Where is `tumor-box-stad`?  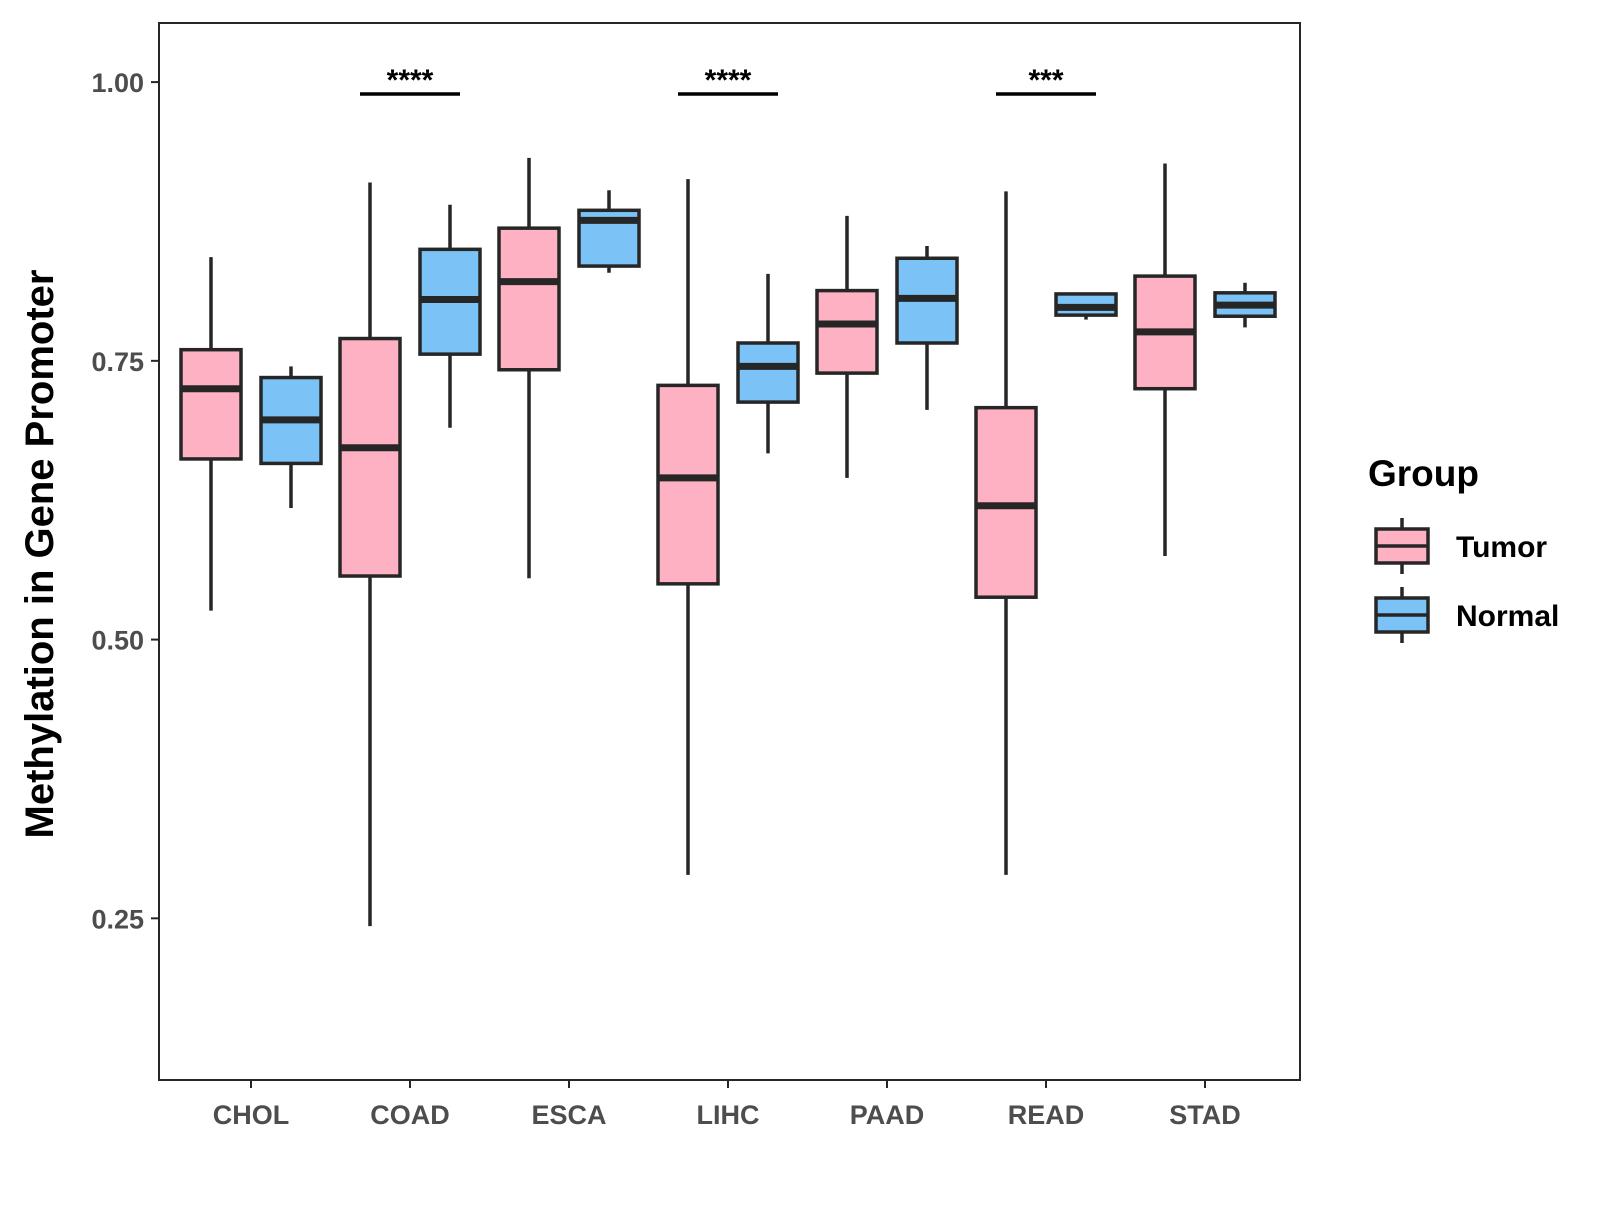
tumor-box-stad is located at coordinates (1165, 359).